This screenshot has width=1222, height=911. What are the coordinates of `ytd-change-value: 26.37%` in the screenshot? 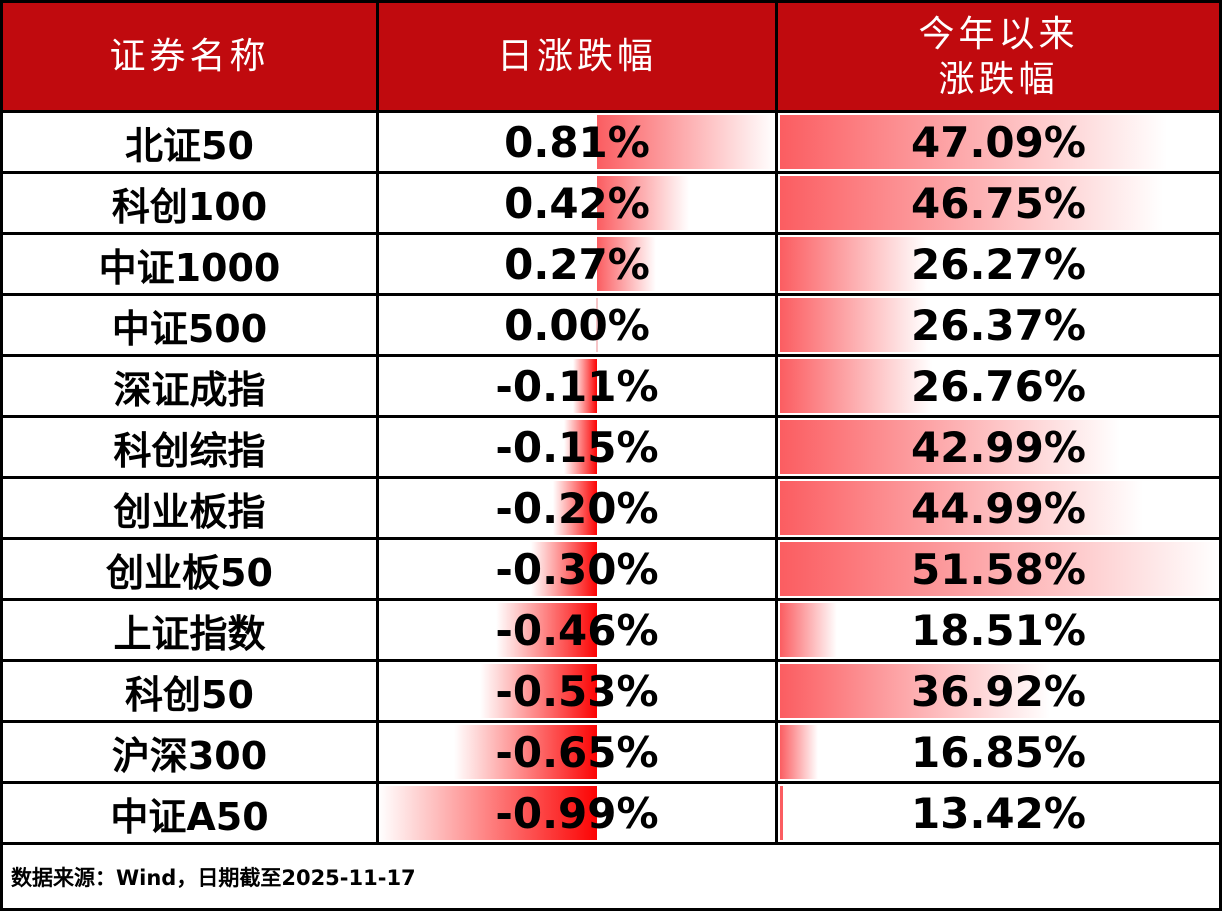 It's located at (998, 325).